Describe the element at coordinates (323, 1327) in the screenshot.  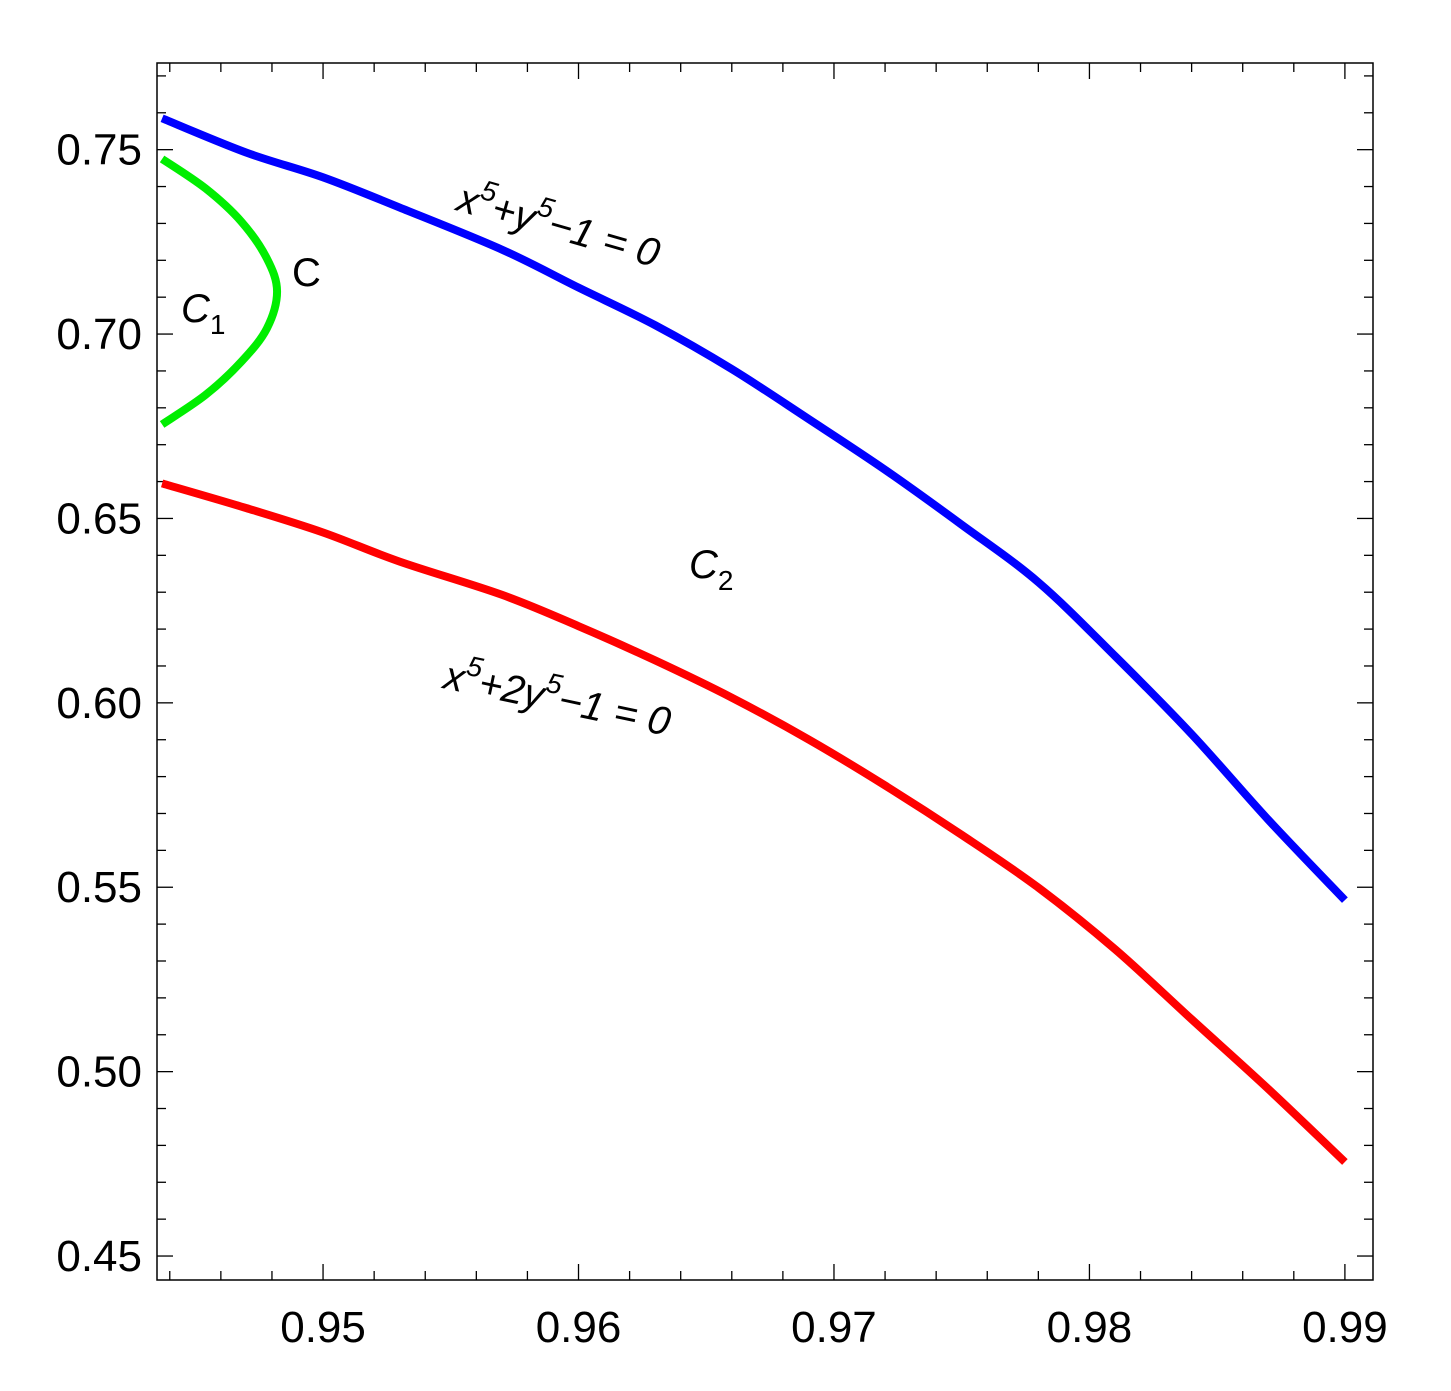
I see `x-tick-label: 0.95` at that location.